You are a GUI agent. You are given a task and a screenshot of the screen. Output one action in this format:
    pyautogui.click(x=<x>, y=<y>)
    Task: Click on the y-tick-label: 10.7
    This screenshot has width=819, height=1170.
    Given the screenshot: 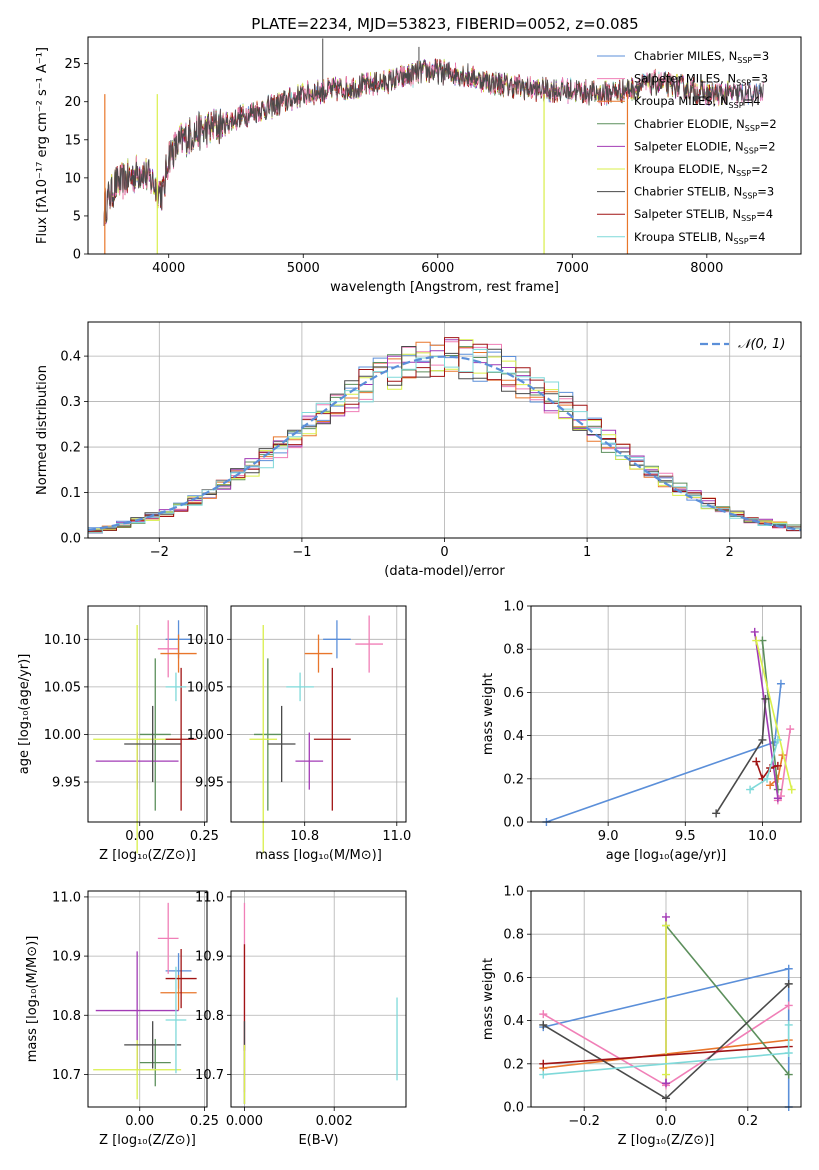 What is the action you would take?
    pyautogui.click(x=66, y=1075)
    